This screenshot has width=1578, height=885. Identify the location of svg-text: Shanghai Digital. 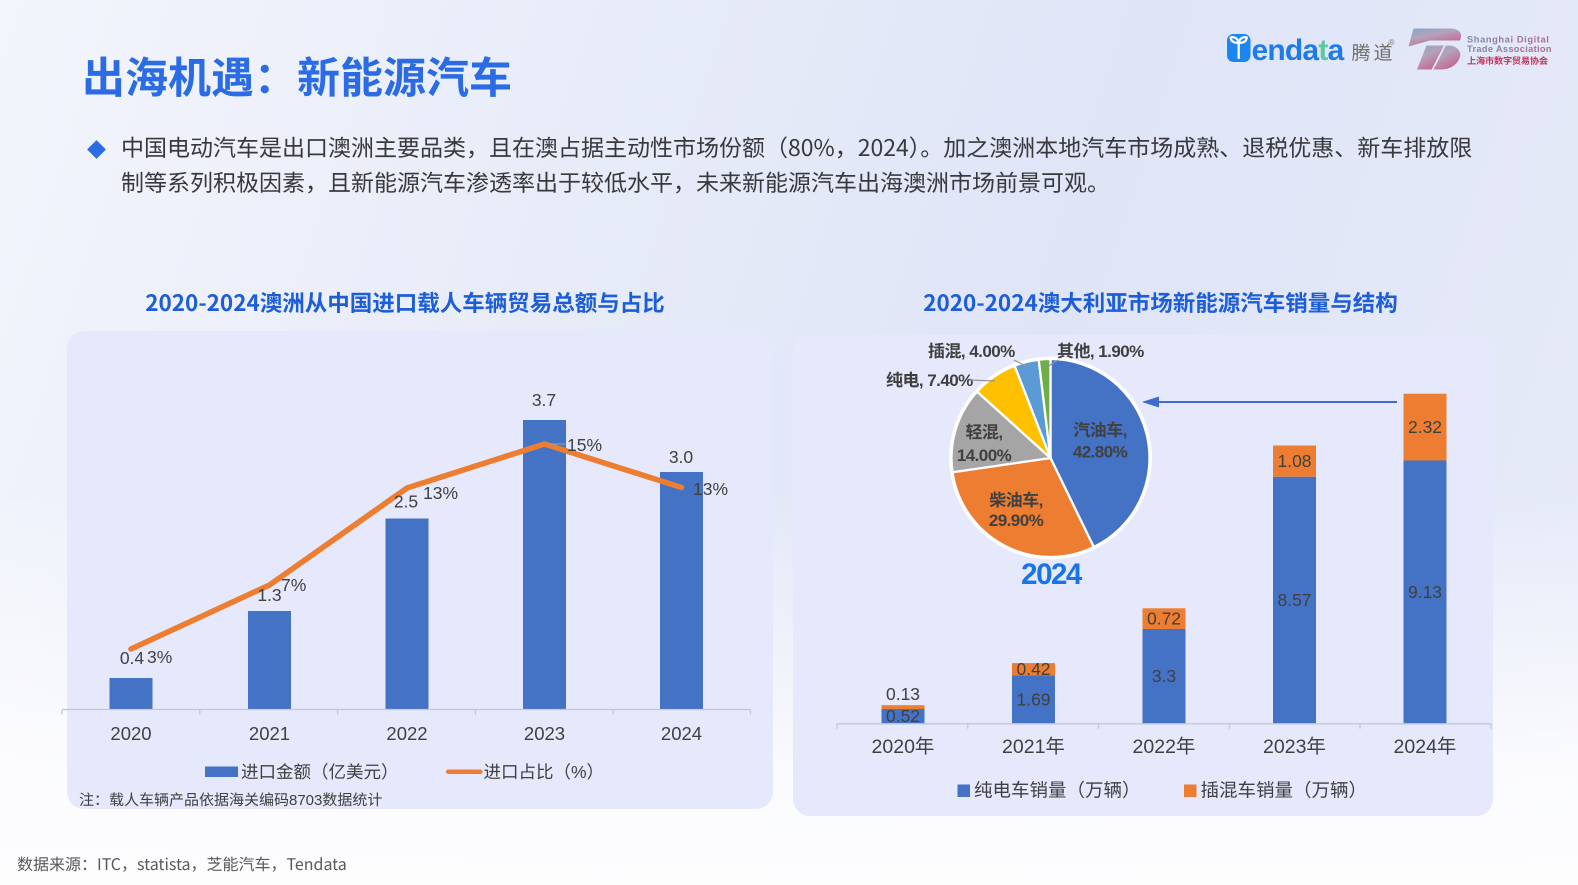
(1508, 40).